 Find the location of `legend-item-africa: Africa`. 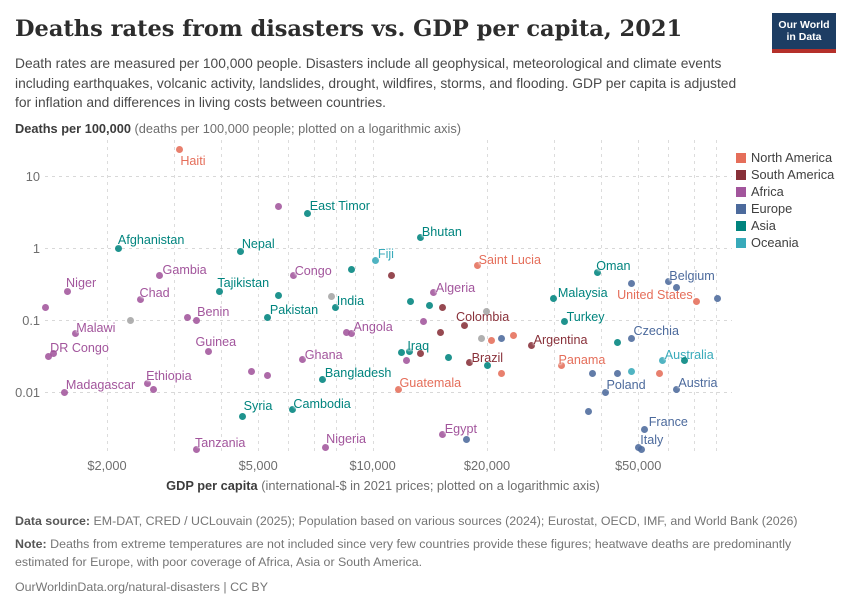

legend-item-africa: Africa is located at coordinates (785, 191).